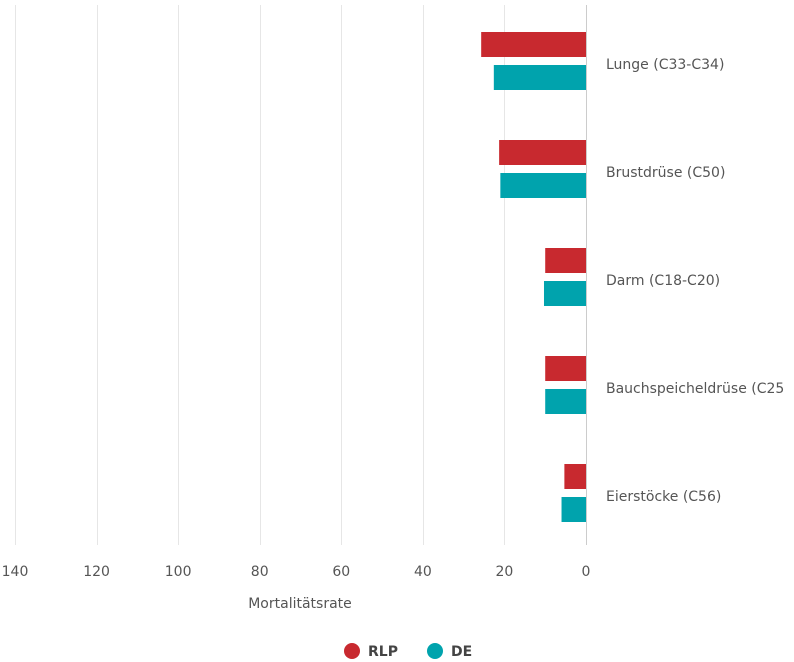  Describe the element at coordinates (533, 277) in the screenshot. I see `bars` at that location.